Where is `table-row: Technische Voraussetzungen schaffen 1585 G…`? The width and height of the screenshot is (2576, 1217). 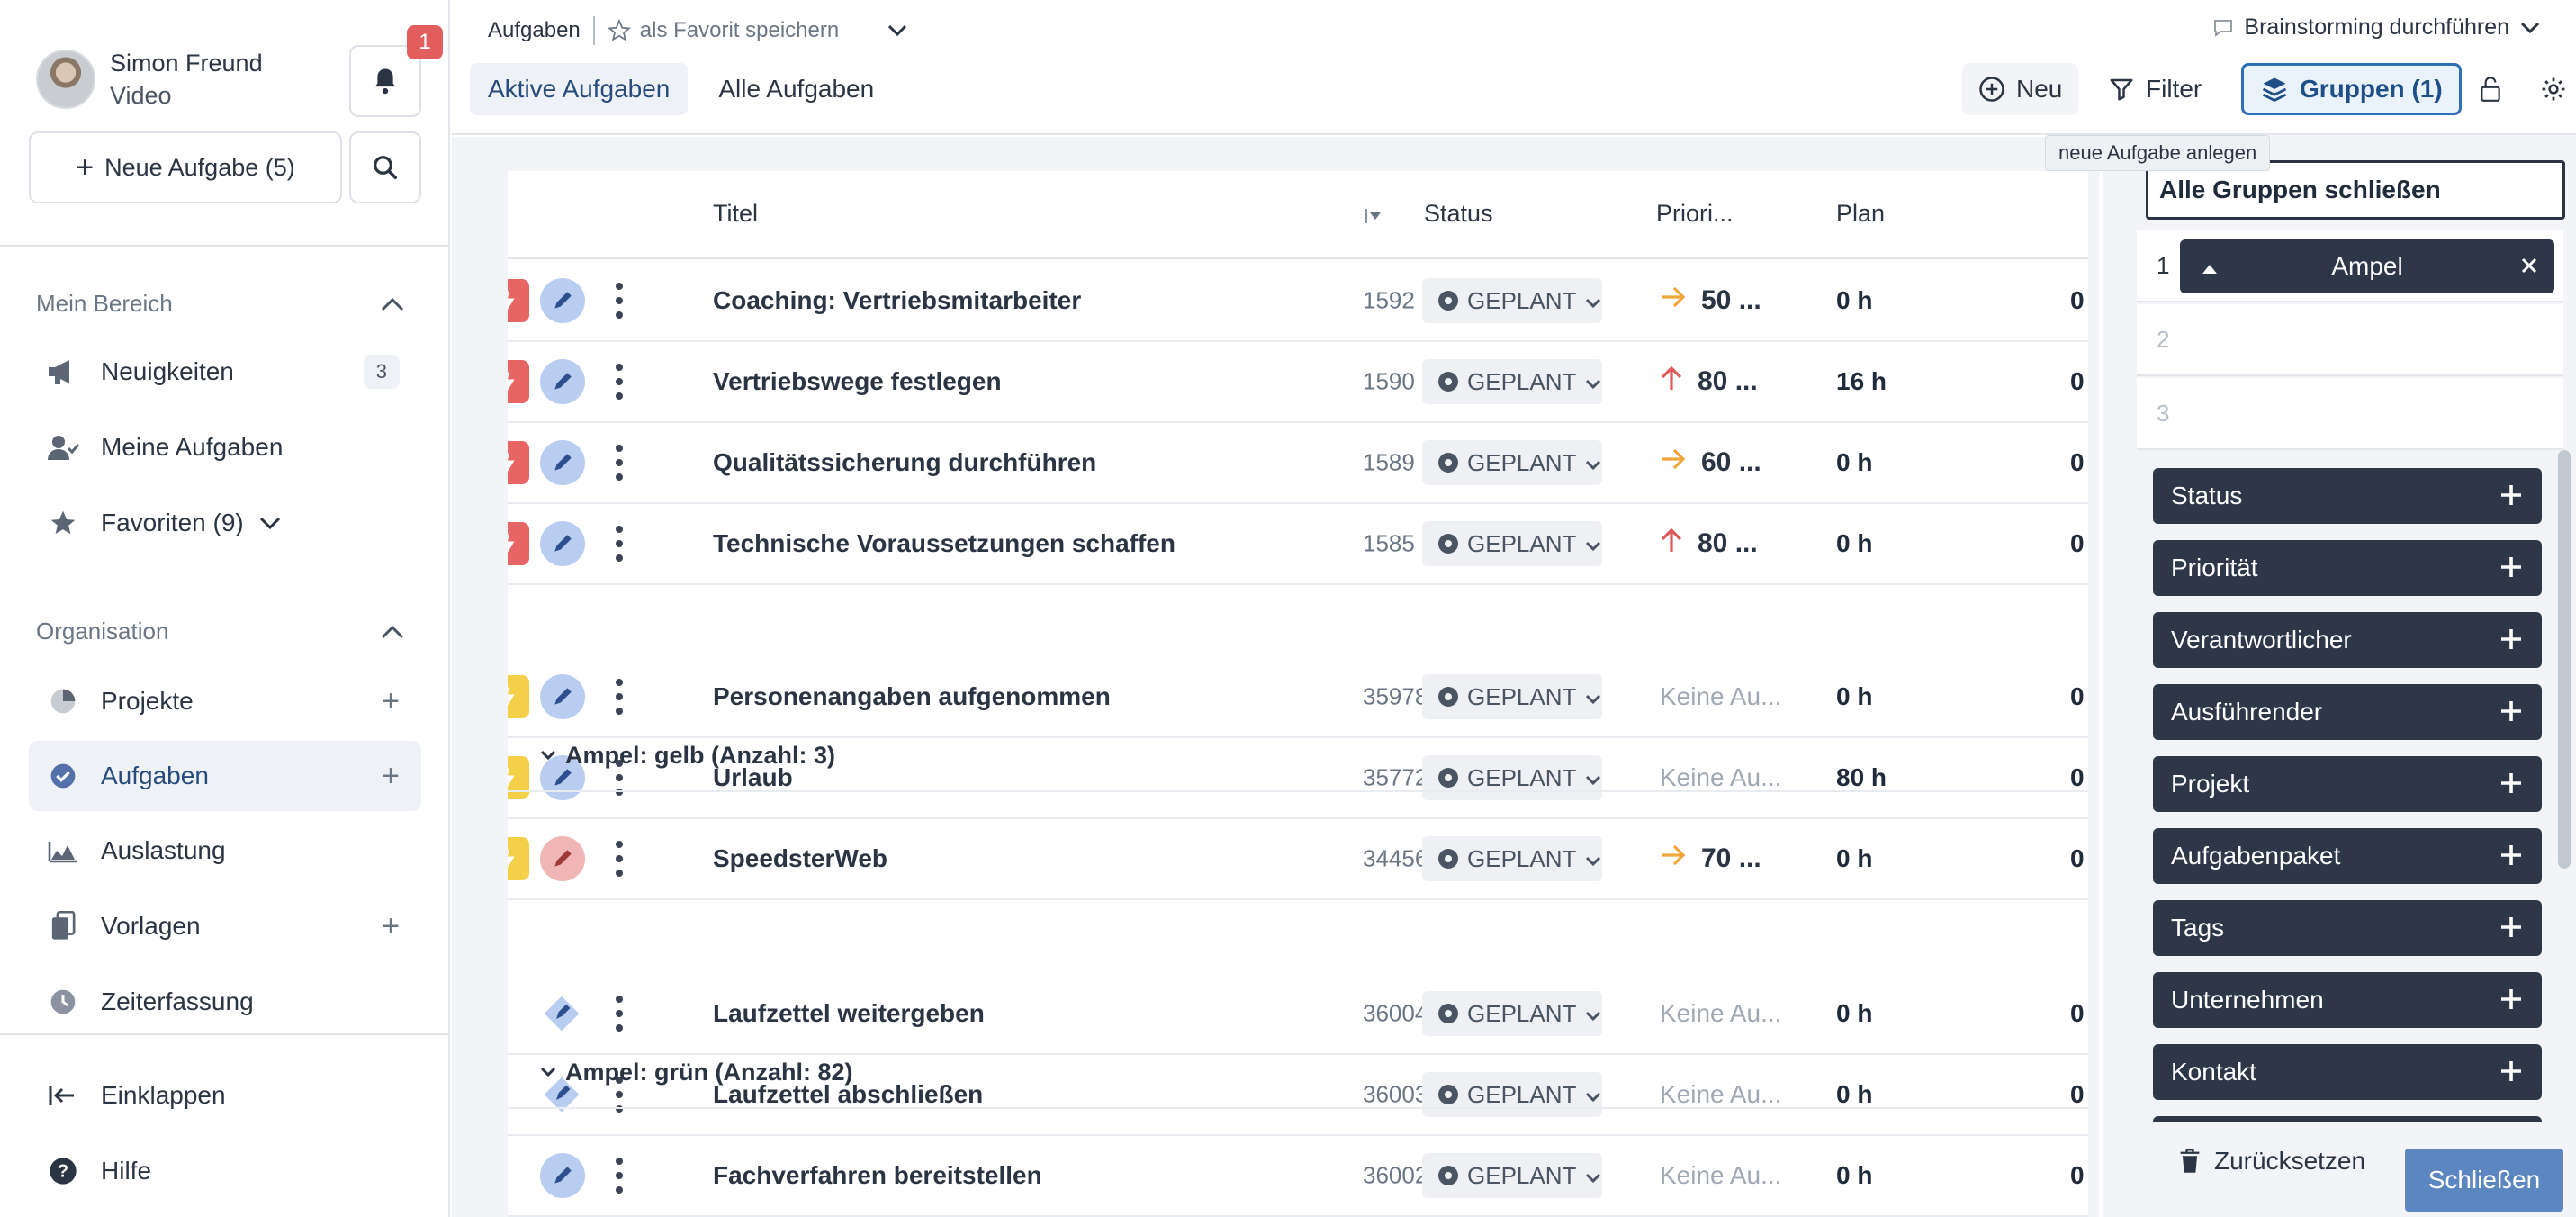
table-row: Technische Voraussetzungen schaffen 1585 G… is located at coordinates (1298, 544).